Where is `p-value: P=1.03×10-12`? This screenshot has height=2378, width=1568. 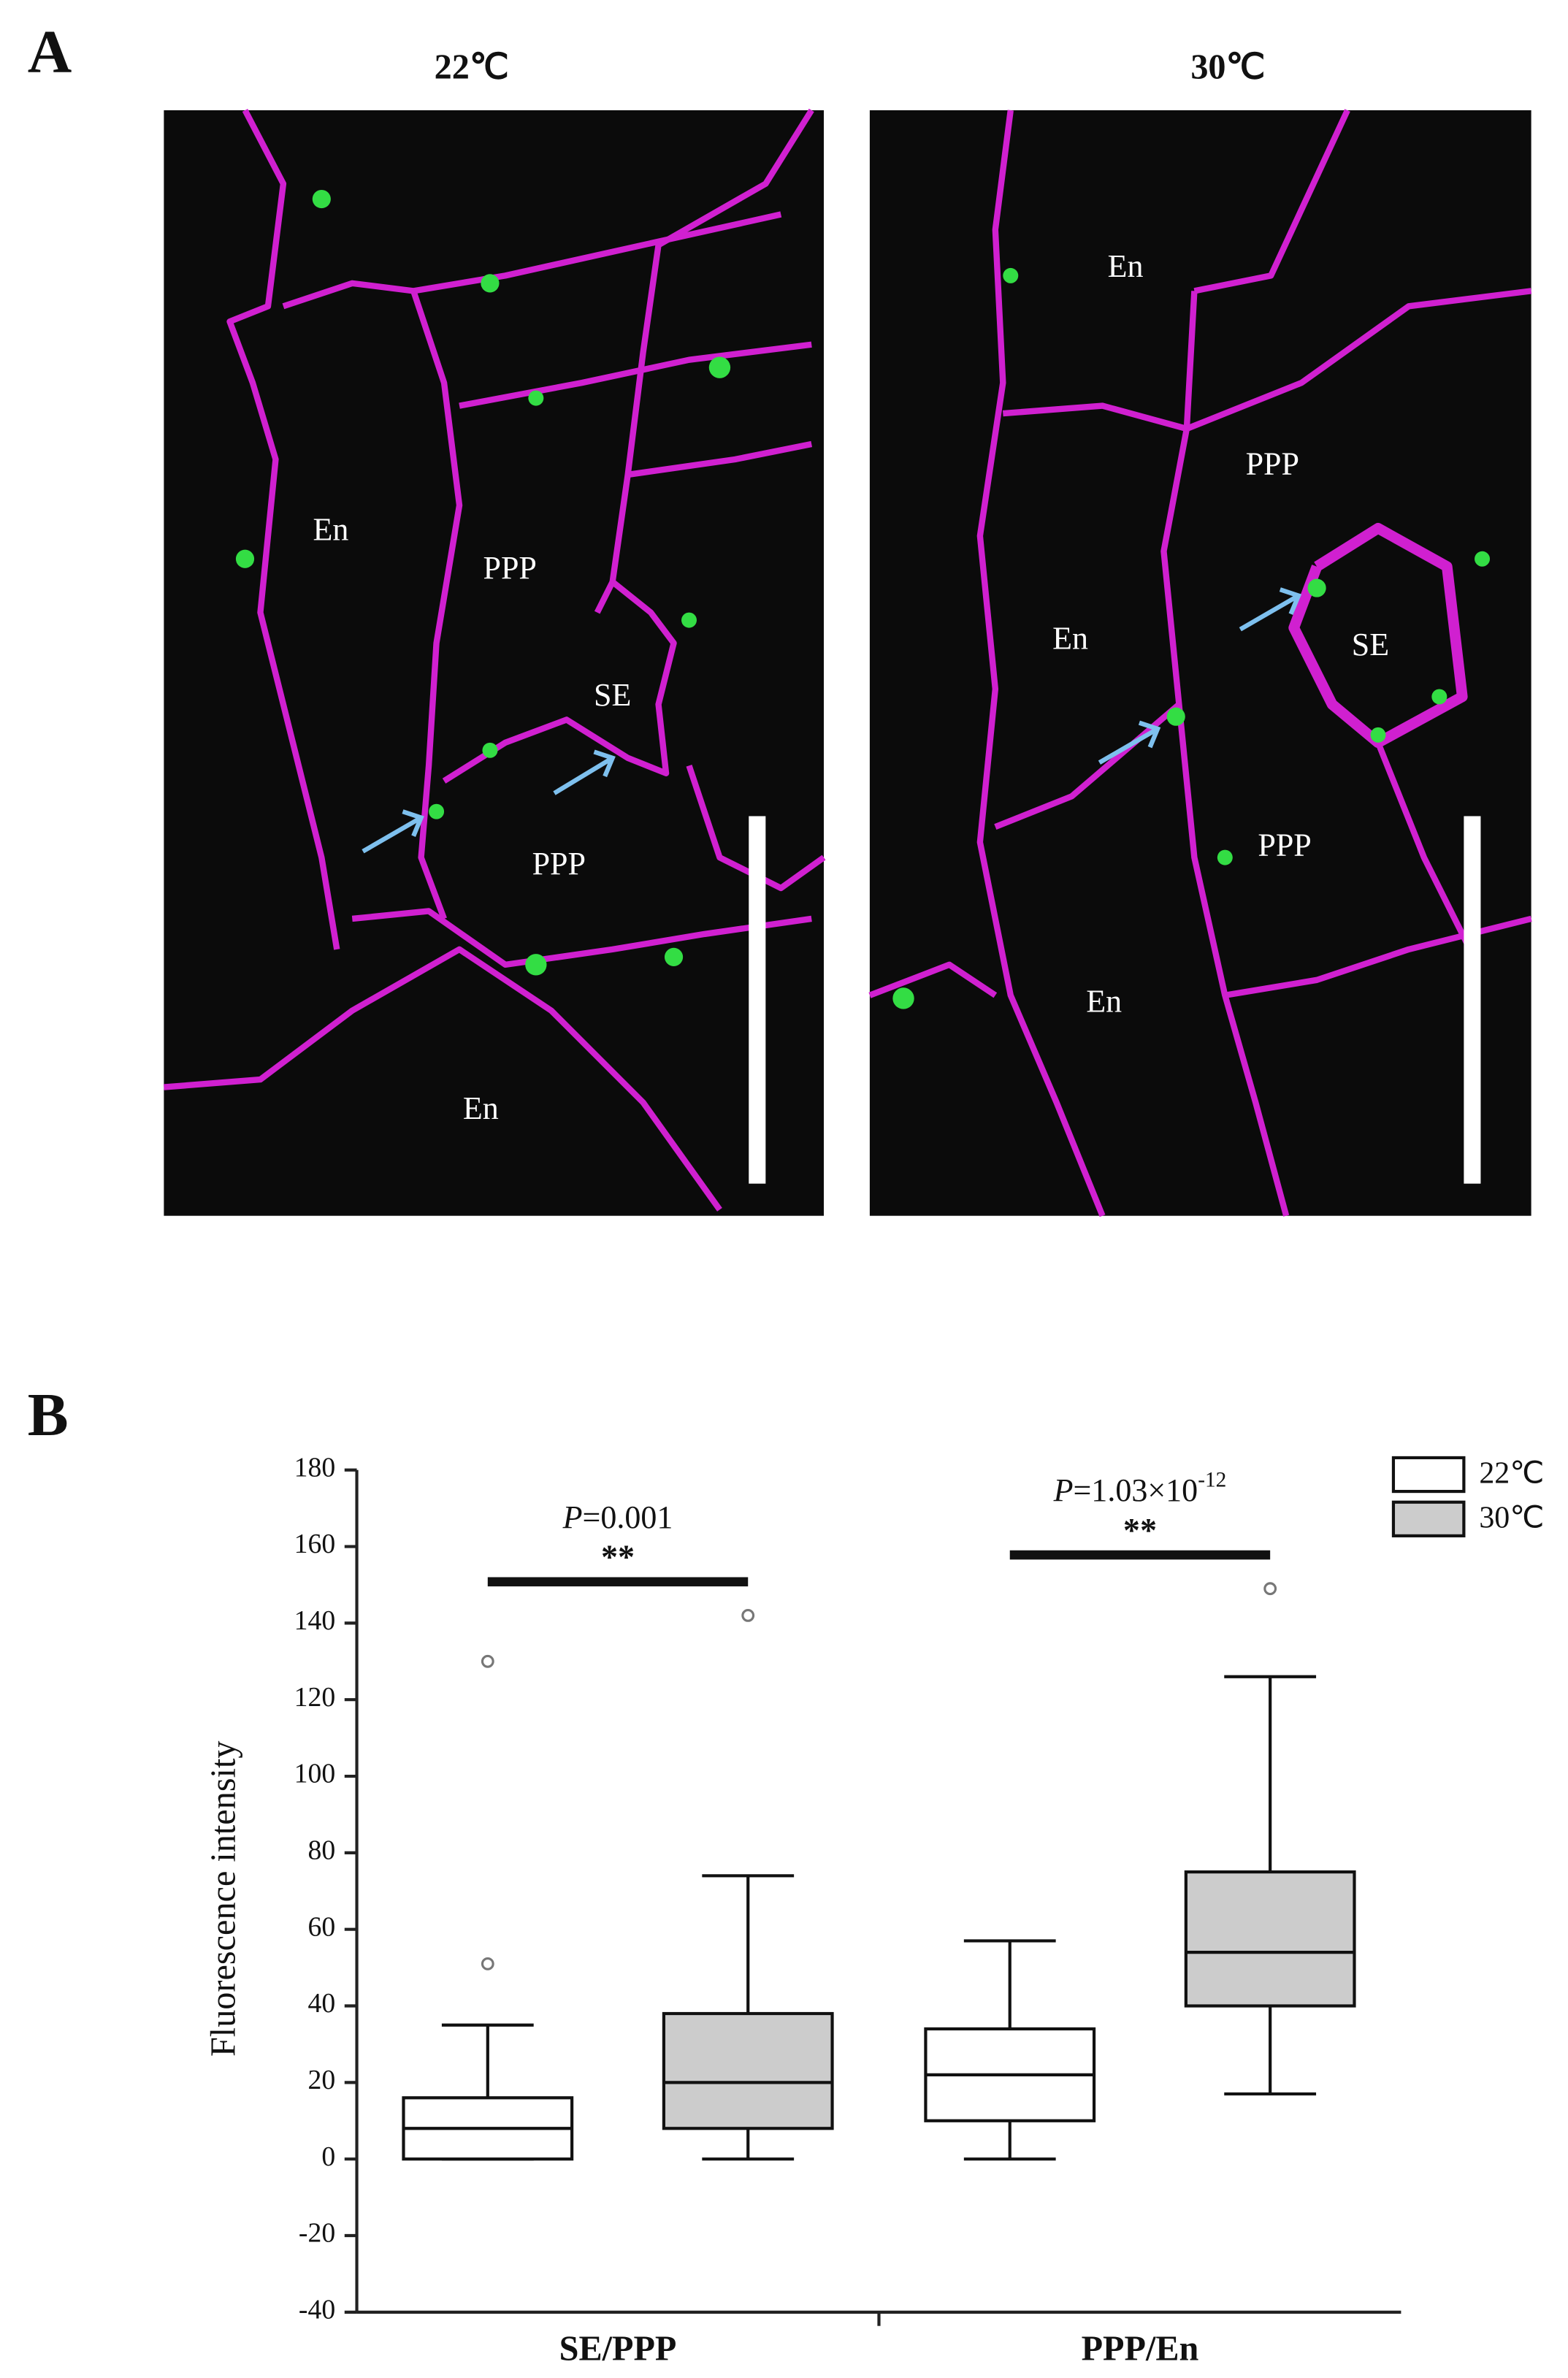 p-value: P=1.03×10-12 is located at coordinates (1140, 1488).